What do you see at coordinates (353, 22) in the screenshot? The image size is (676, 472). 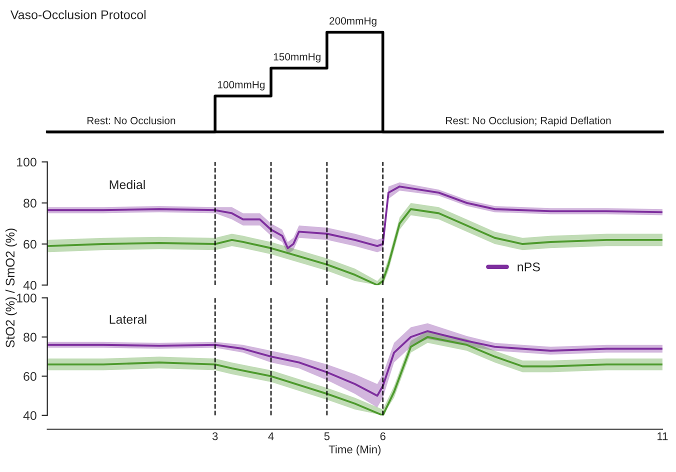 I see `annotation: 200mmHg` at bounding box center [353, 22].